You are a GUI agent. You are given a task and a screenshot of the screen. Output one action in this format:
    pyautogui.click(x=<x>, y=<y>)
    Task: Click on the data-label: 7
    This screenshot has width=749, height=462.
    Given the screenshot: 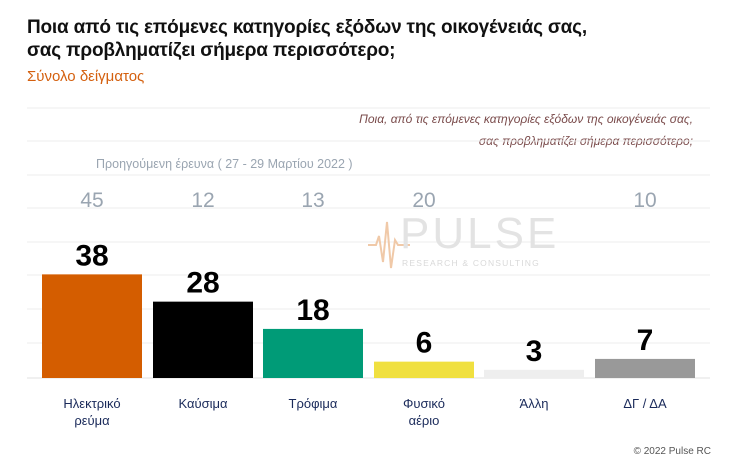 What is the action you would take?
    pyautogui.click(x=645, y=340)
    